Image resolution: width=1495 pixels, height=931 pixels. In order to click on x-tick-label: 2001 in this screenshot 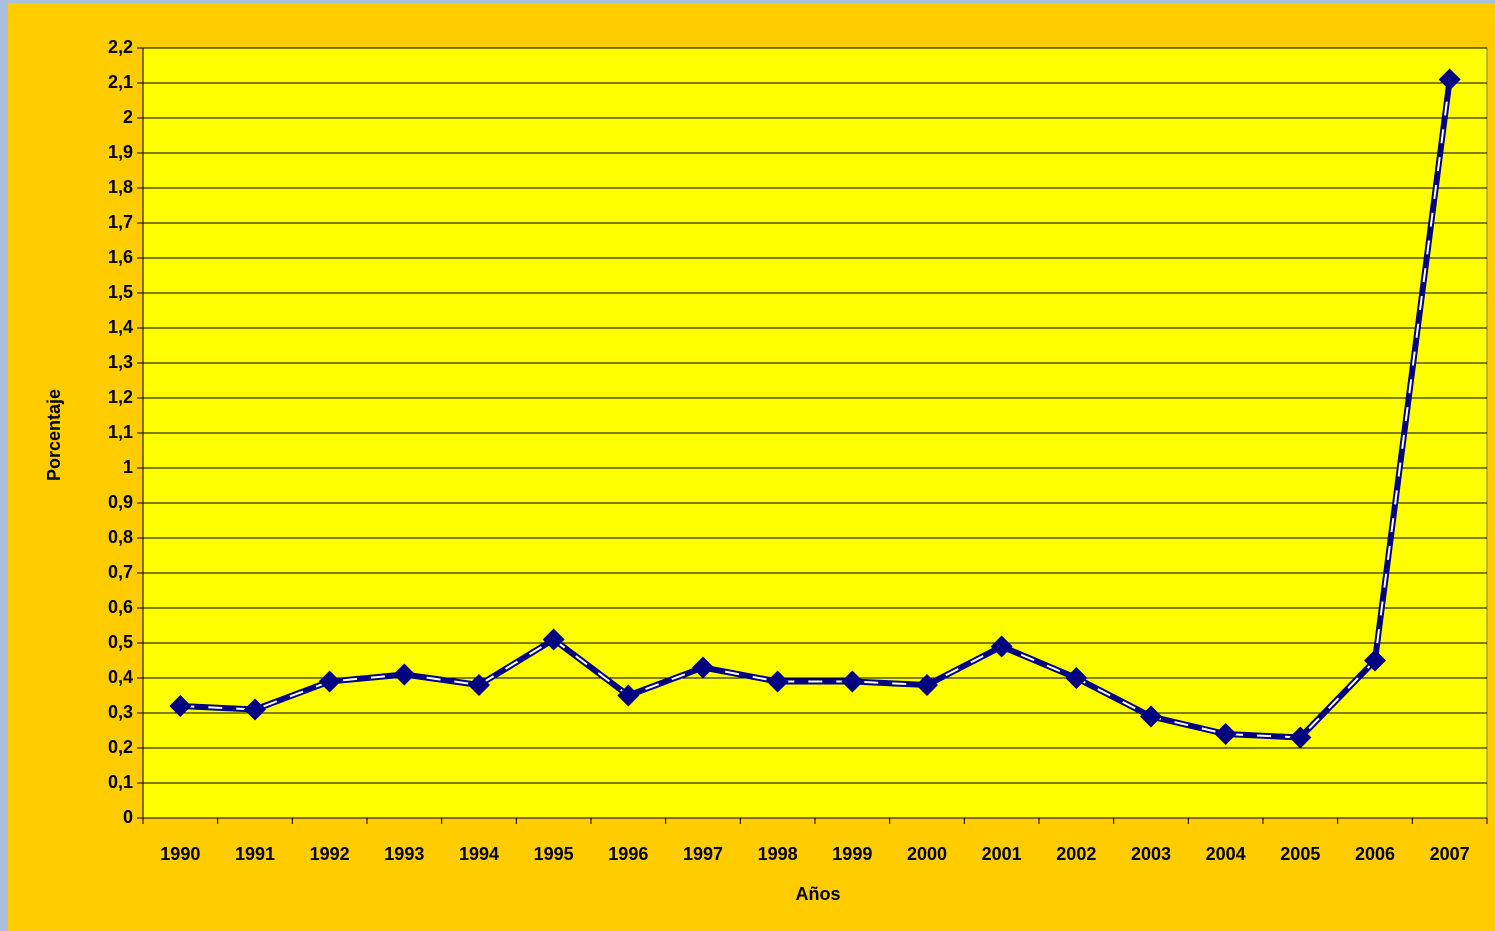, I will do `click(1002, 854)`.